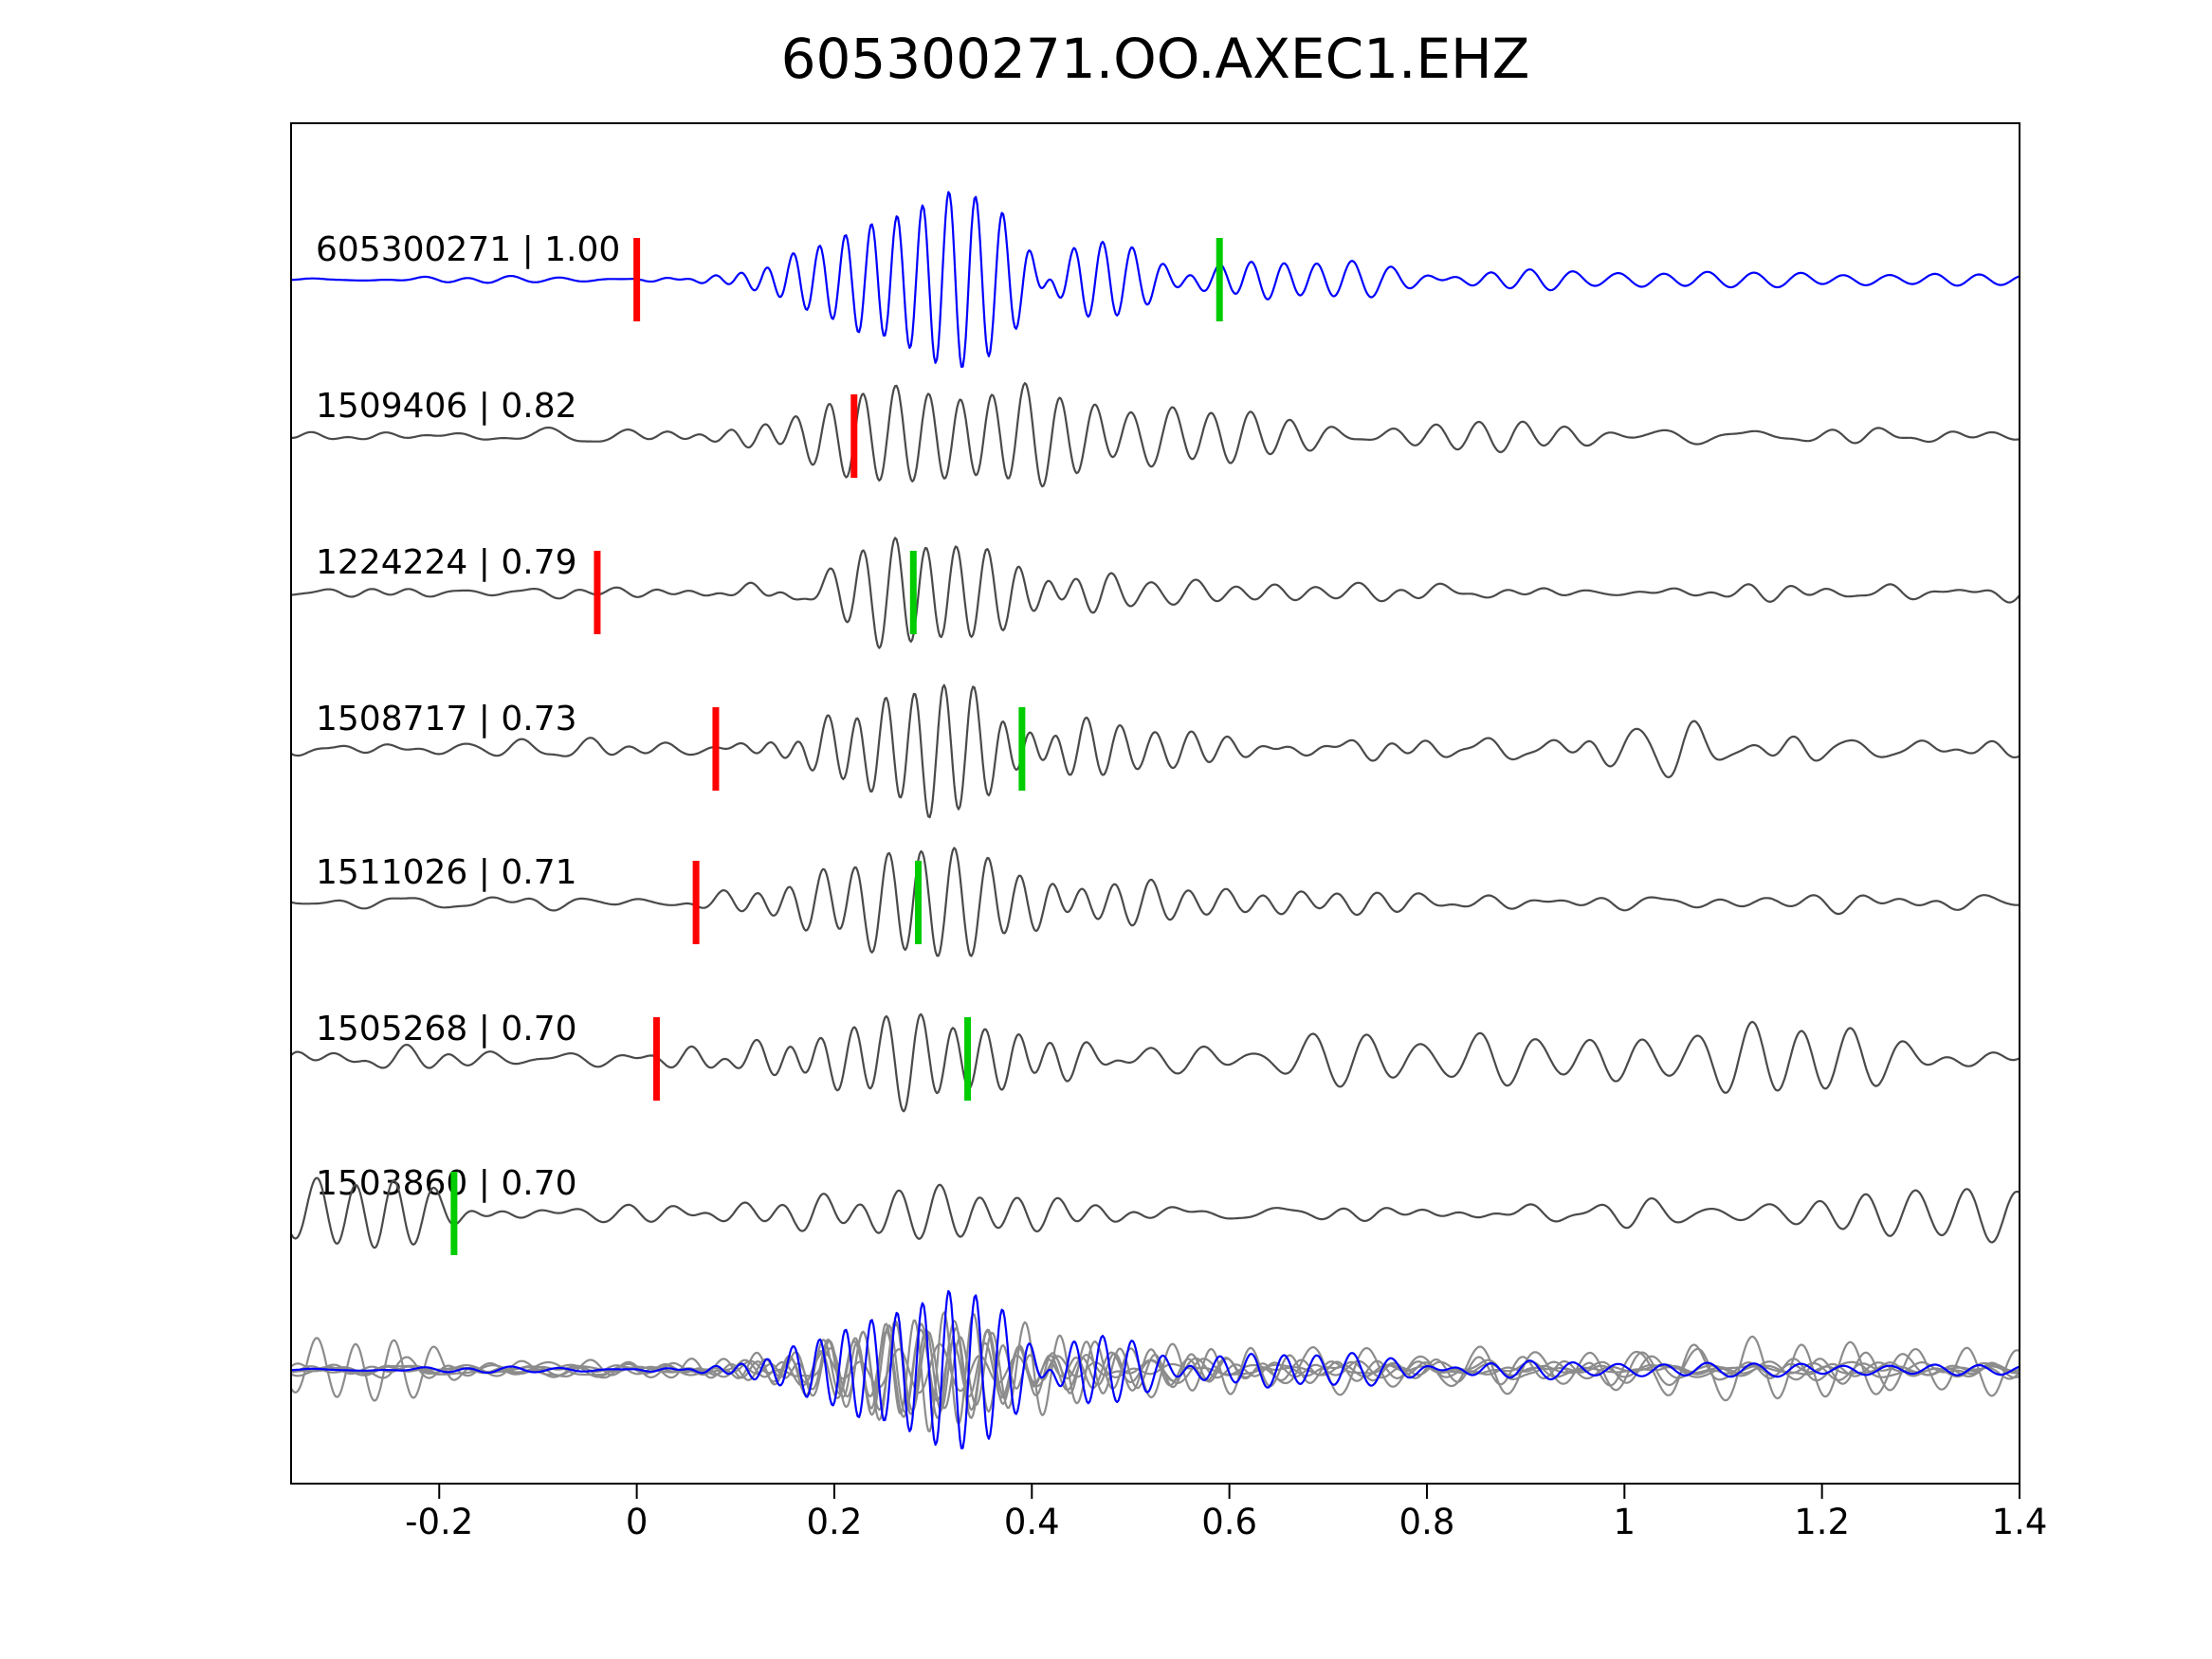 The height and width of the screenshot is (1659, 2212). I want to click on x-tick-label: 0.4, so click(1032, 1522).